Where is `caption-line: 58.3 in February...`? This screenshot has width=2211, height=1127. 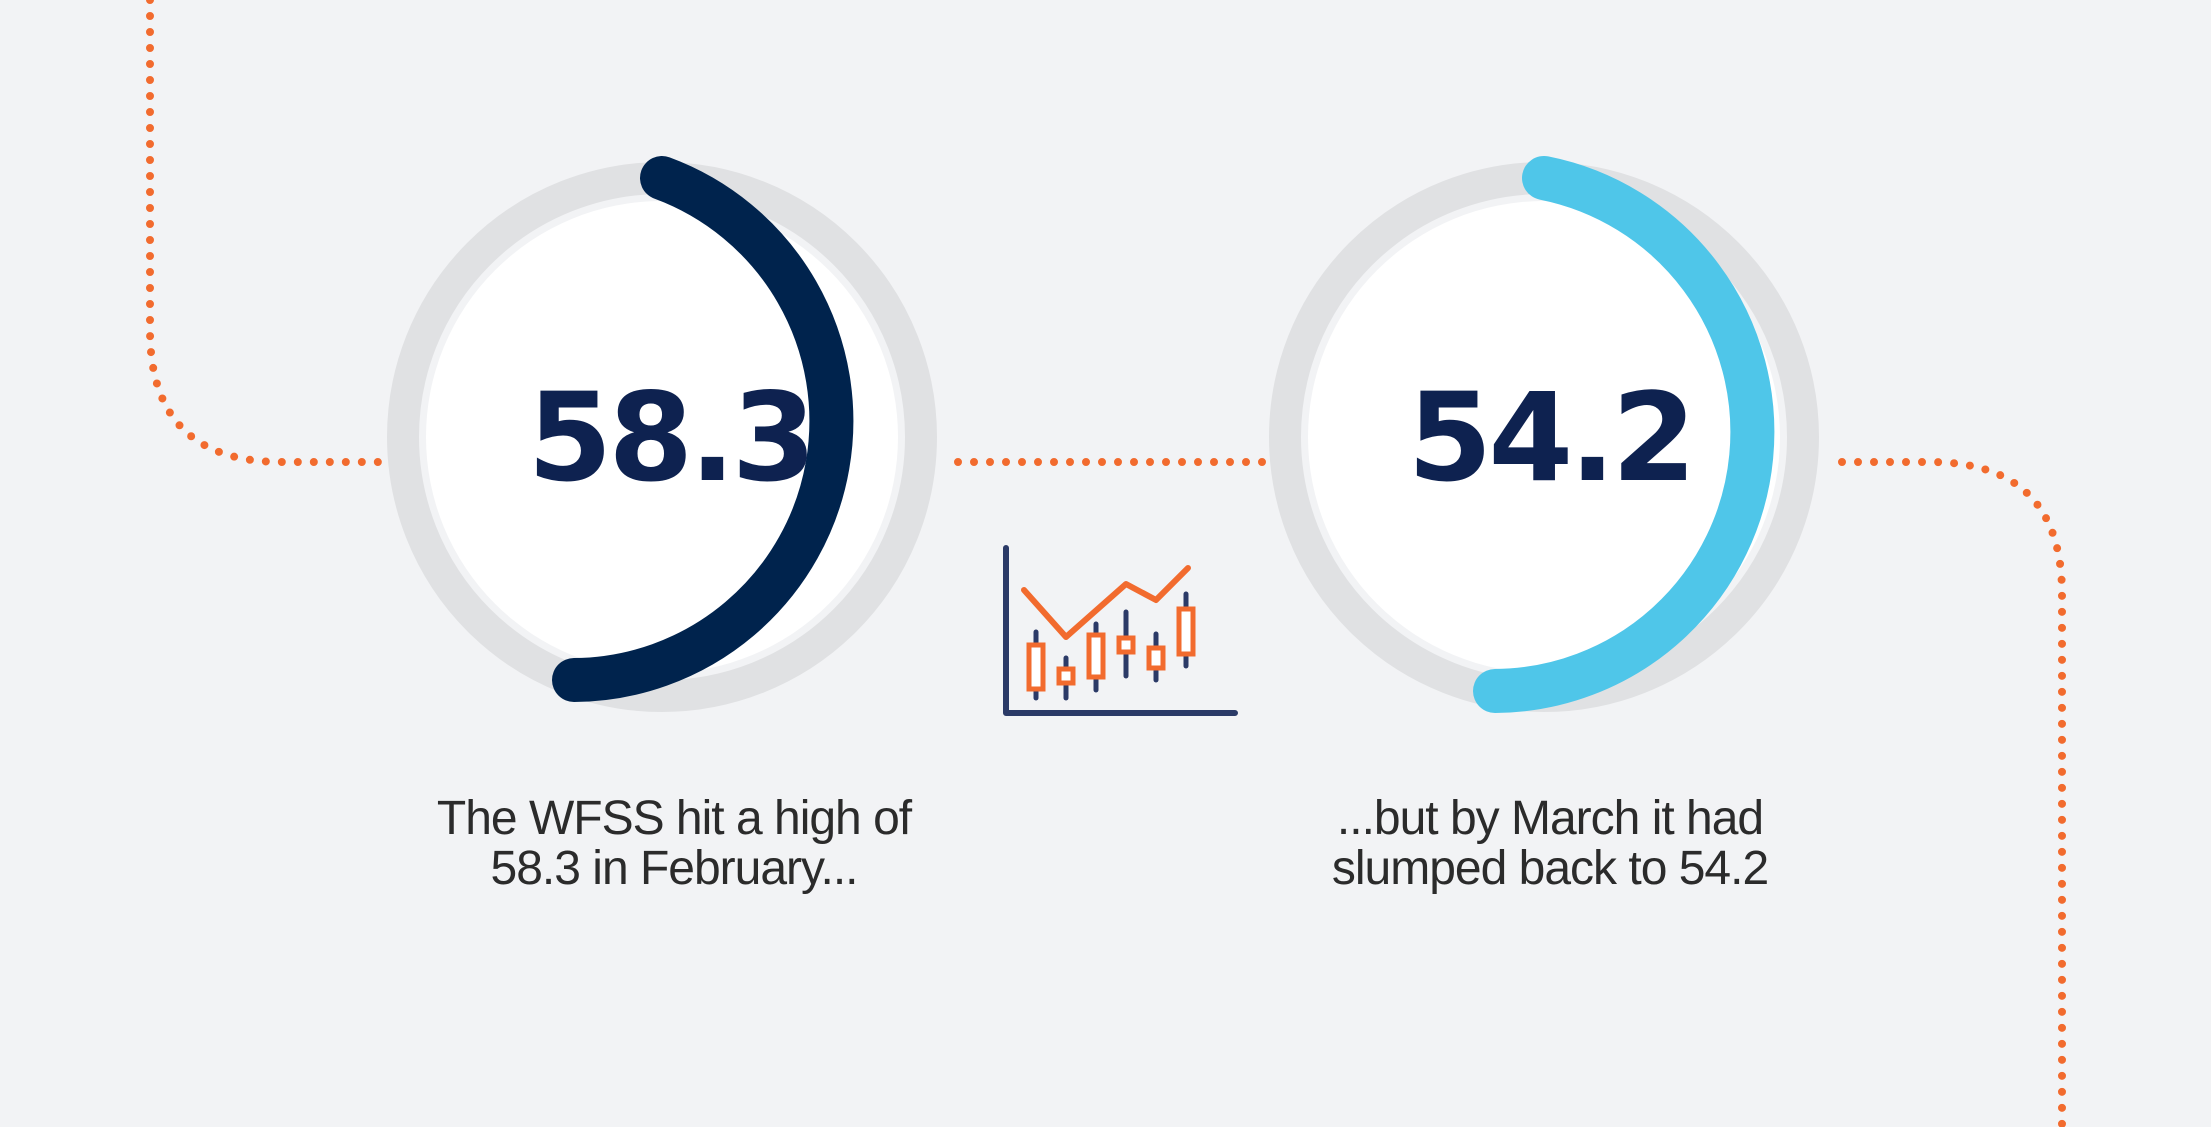
caption-line: 58.3 in February... is located at coordinates (674, 868).